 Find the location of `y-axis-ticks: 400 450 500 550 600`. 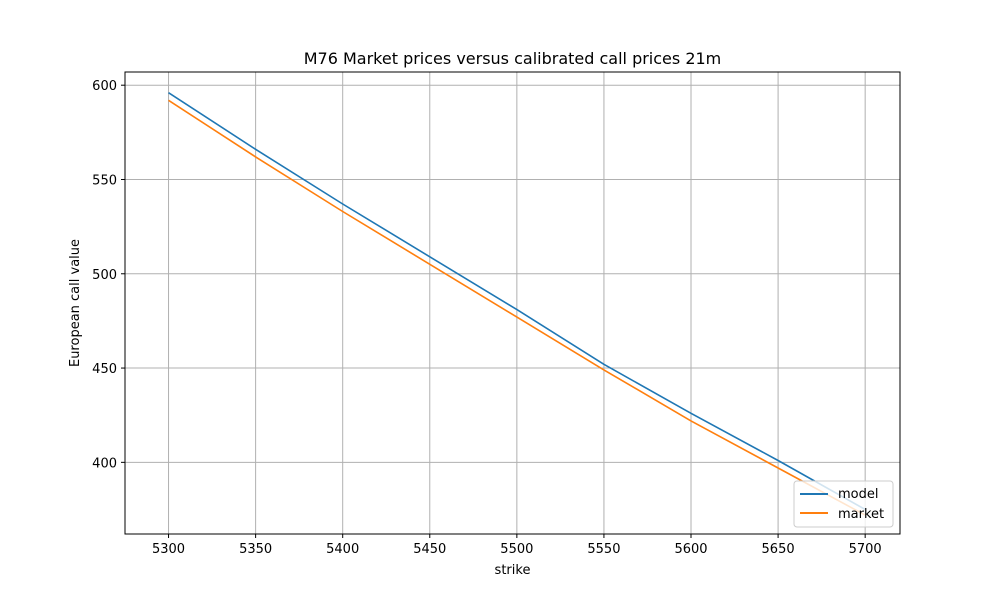

y-axis-ticks: 400 450 500 550 600 is located at coordinates (108, 275).